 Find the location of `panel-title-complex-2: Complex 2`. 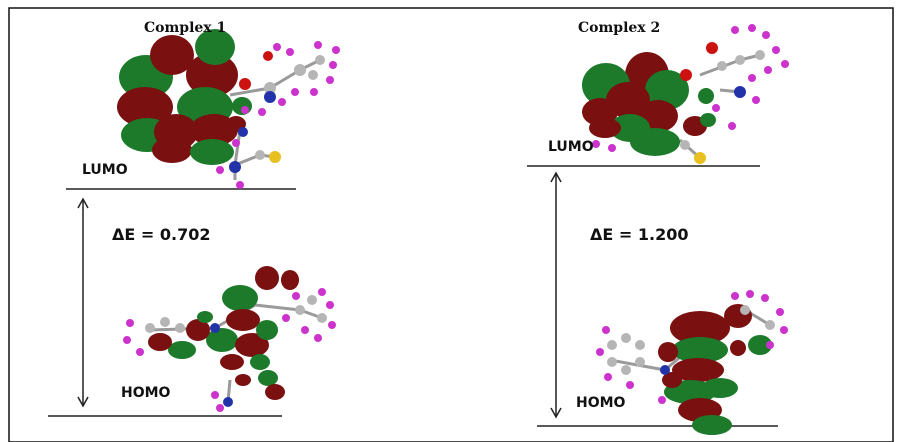

panel-title-complex-2: Complex 2 is located at coordinates (619, 28).